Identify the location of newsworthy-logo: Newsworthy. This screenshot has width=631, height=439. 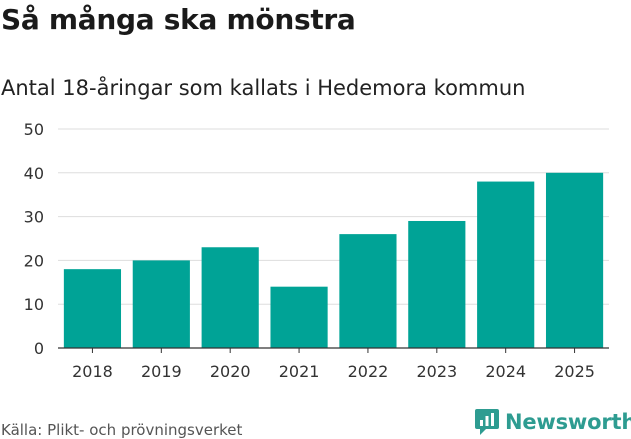
(553, 422).